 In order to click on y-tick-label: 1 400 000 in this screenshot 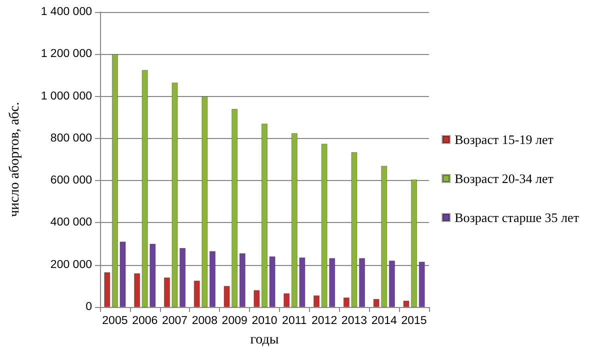, I will do `click(66, 12)`.